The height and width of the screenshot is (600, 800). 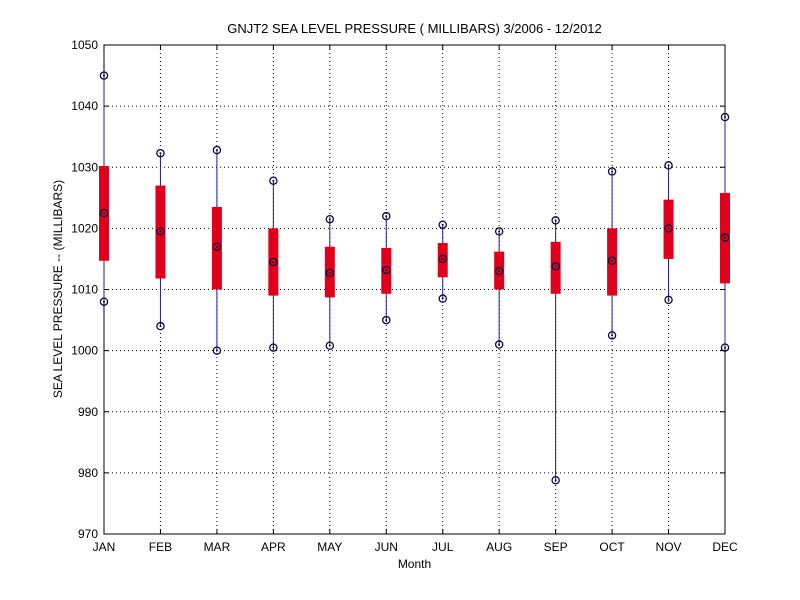 I want to click on x-tick-label: MAR, so click(x=217, y=547).